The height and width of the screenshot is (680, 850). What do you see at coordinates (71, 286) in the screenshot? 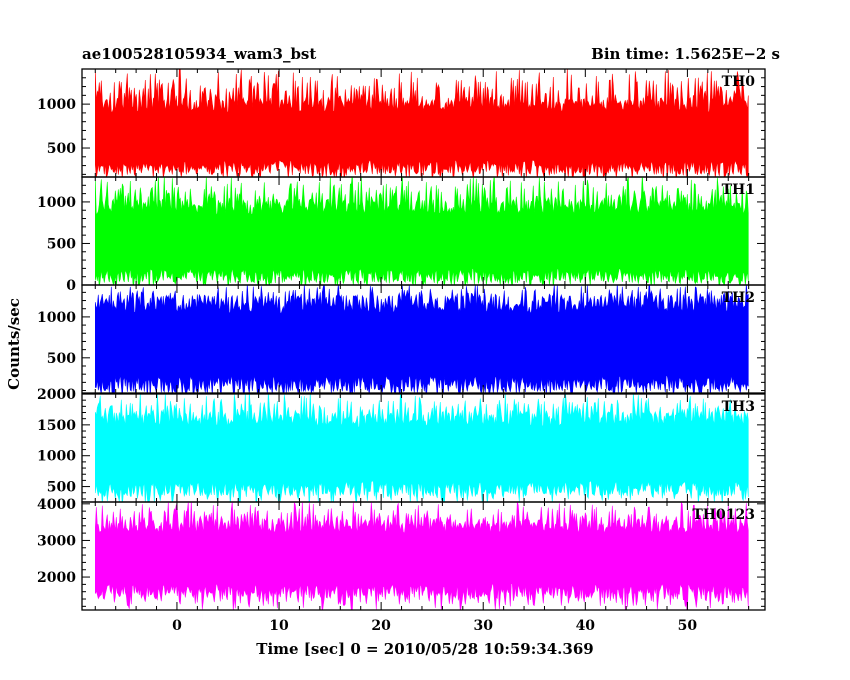
I see `y-tick-label: 0` at bounding box center [71, 286].